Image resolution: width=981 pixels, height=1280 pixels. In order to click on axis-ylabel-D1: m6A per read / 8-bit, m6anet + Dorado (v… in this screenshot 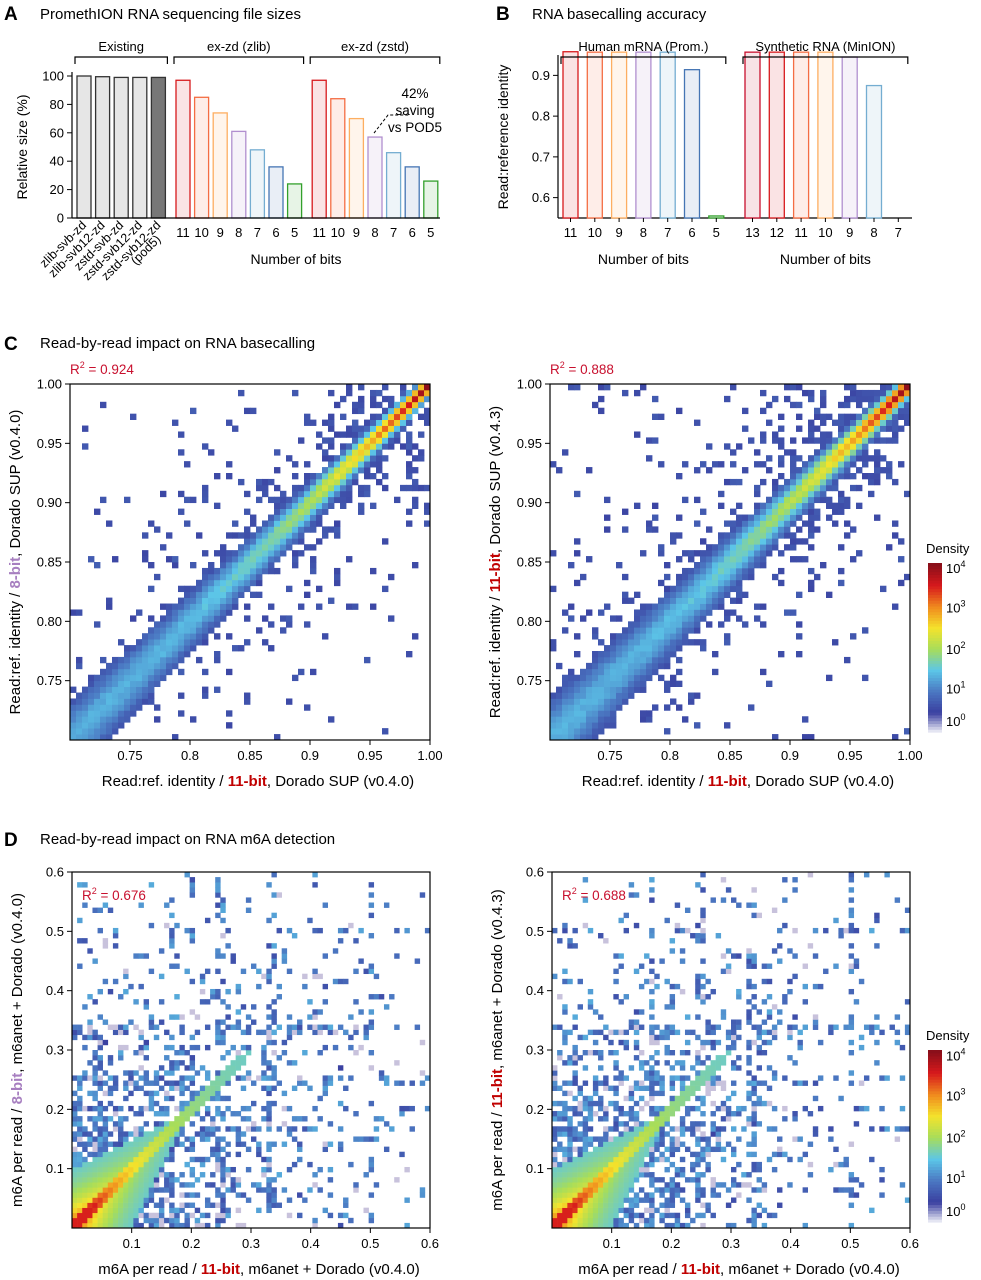, I will do `click(17, 1050)`.